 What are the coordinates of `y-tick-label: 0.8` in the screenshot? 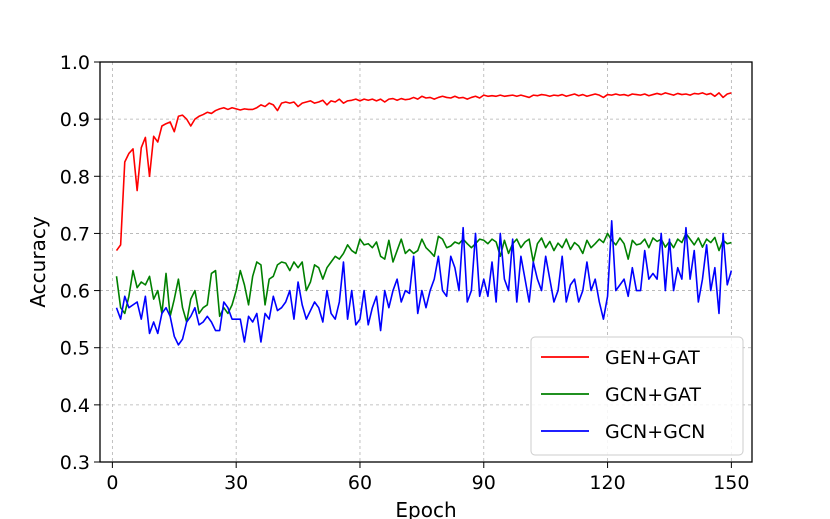 It's located at (75, 177).